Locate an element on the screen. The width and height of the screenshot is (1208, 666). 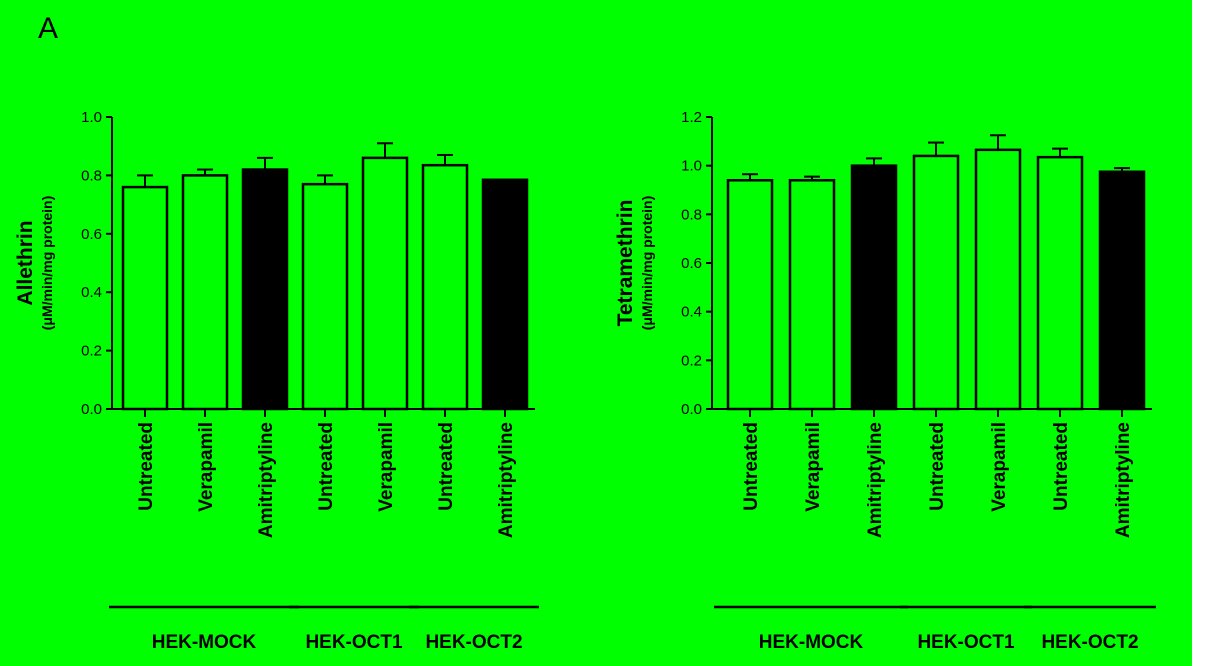
y-axis-title: Tetramethrin is located at coordinates (625, 263).